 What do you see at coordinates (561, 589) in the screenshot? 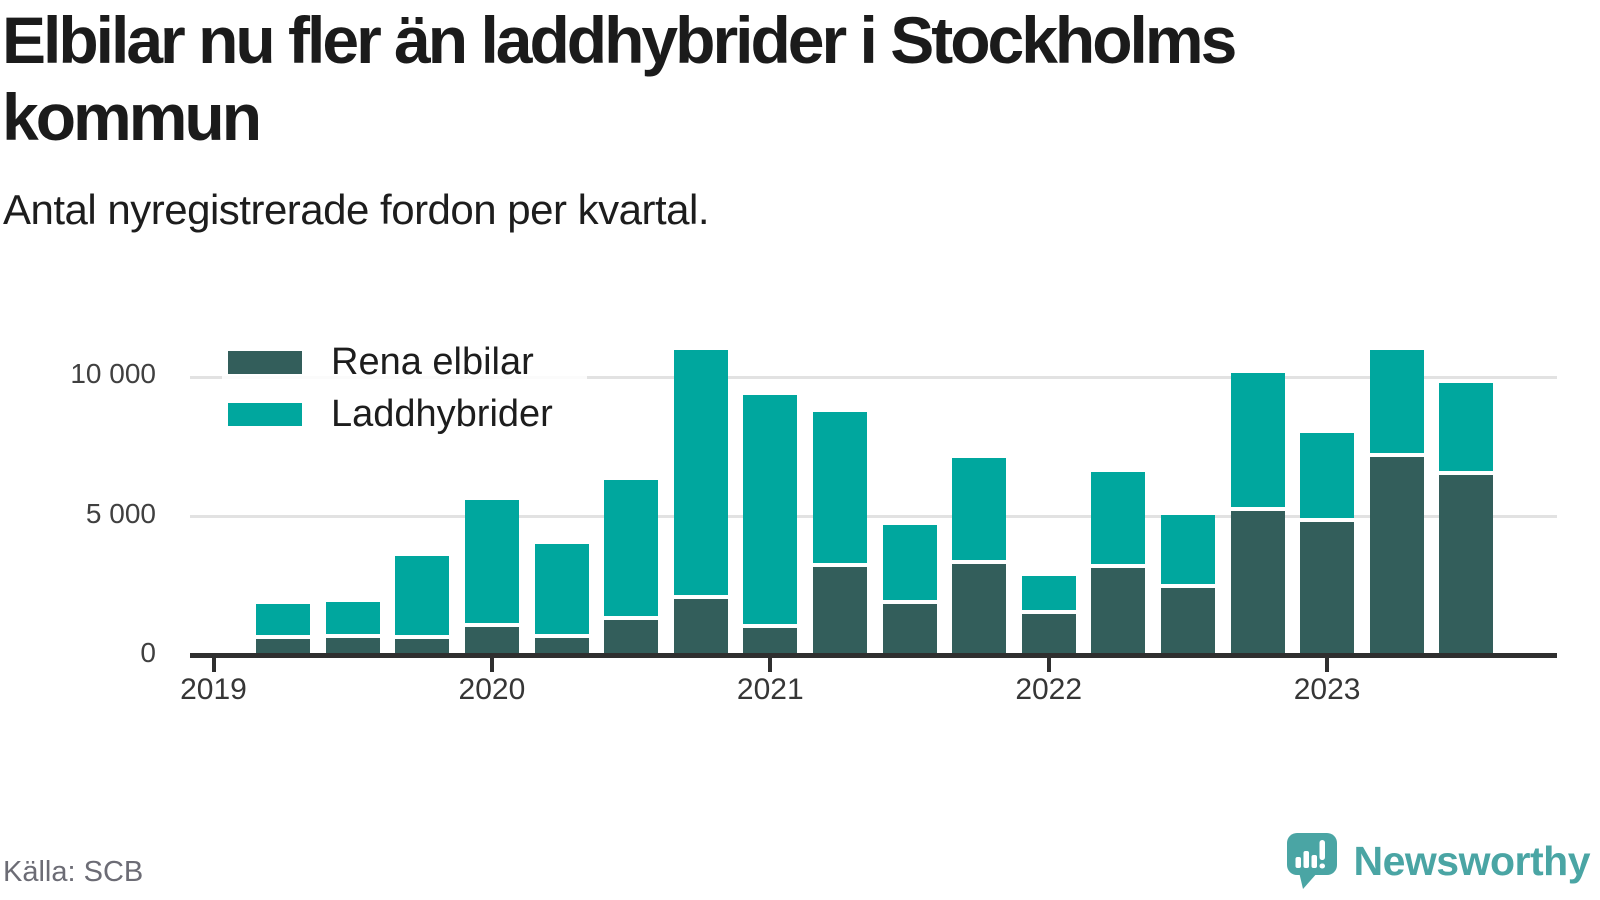
I see `bar-segment-ladd-2020-Q2` at bounding box center [561, 589].